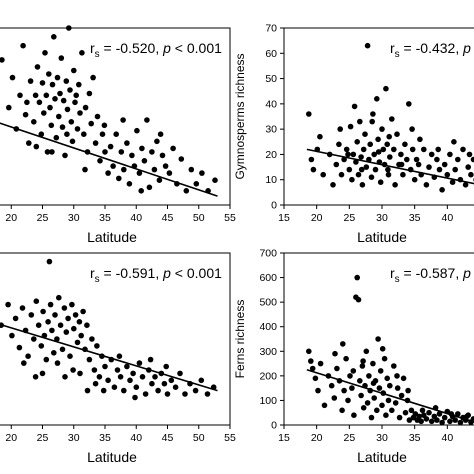 The height and width of the screenshot is (474, 474). I want to click on x-tick-label: 50, so click(199, 438).